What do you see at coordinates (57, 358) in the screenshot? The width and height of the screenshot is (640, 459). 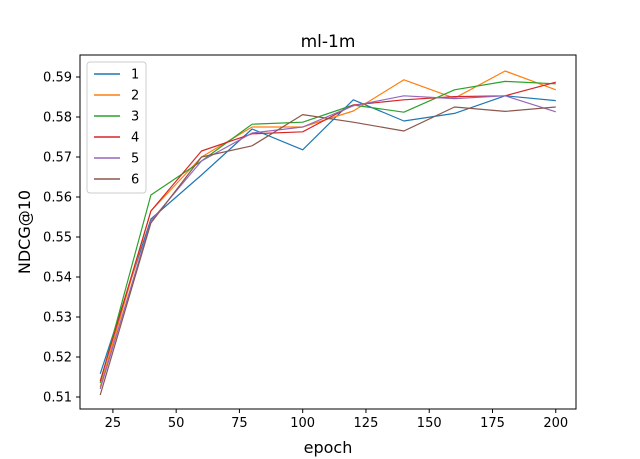 I see `y-tick-label: 0.52` at bounding box center [57, 358].